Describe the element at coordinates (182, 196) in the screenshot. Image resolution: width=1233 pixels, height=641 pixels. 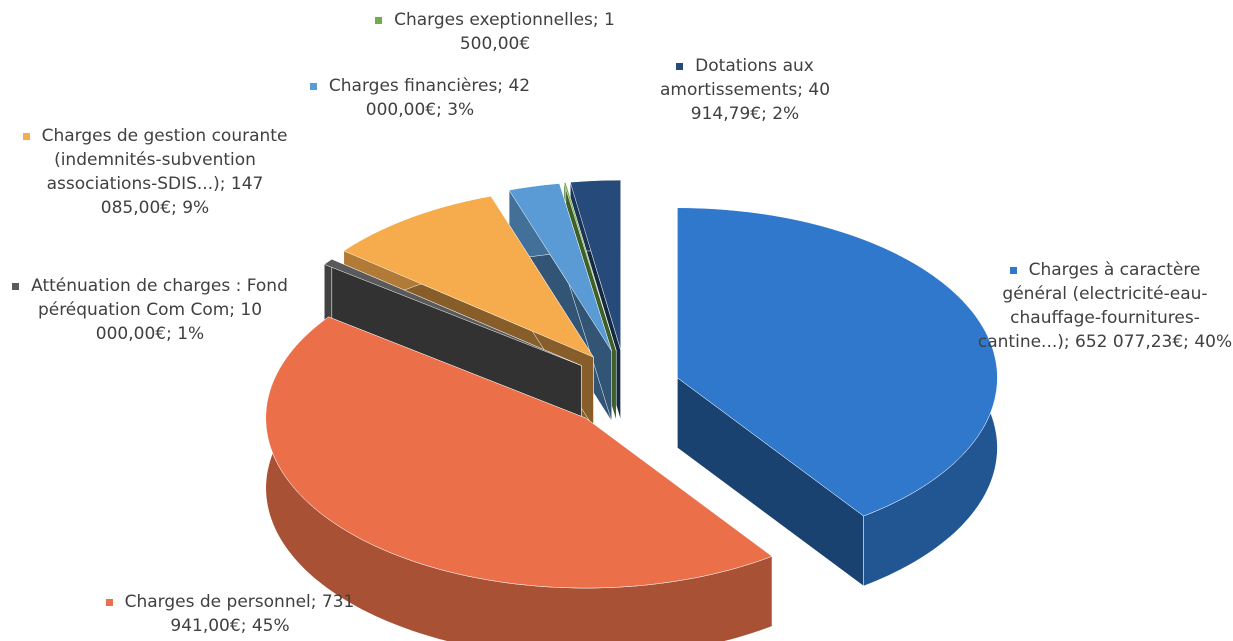
I see `value-label: 147 085,00€; 9%` at that location.